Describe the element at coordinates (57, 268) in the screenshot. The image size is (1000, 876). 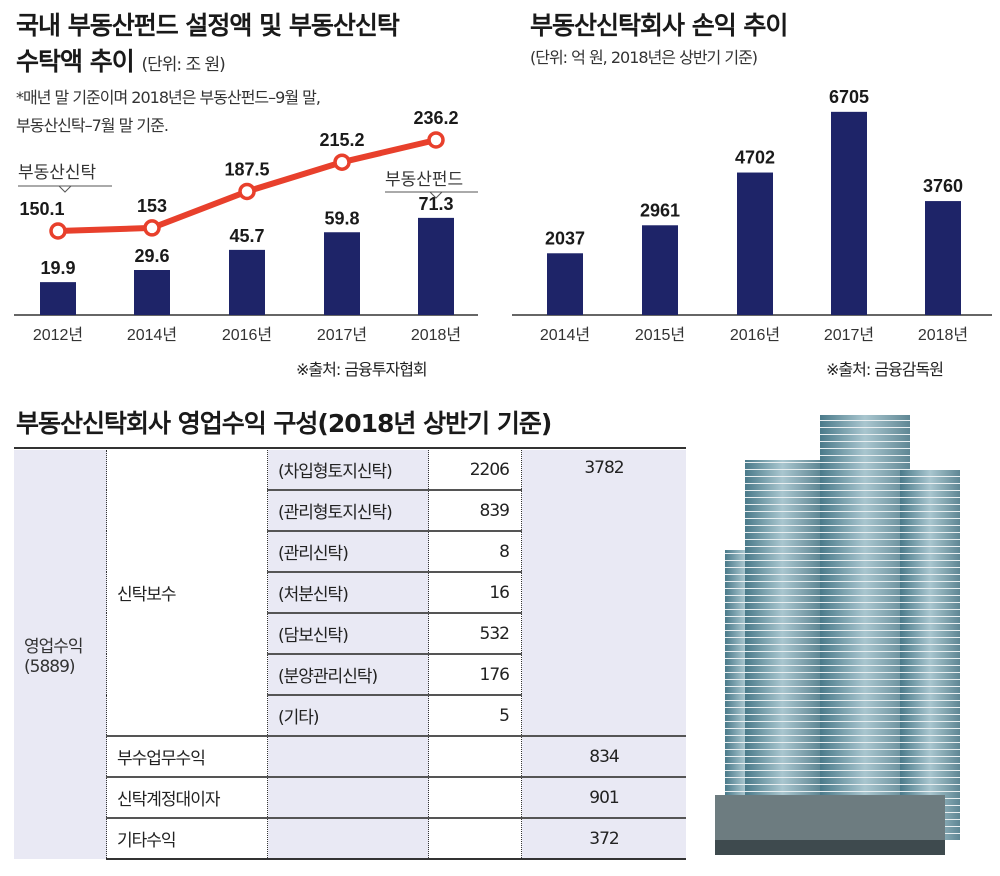
I see `bar-value-label: 19.9` at that location.